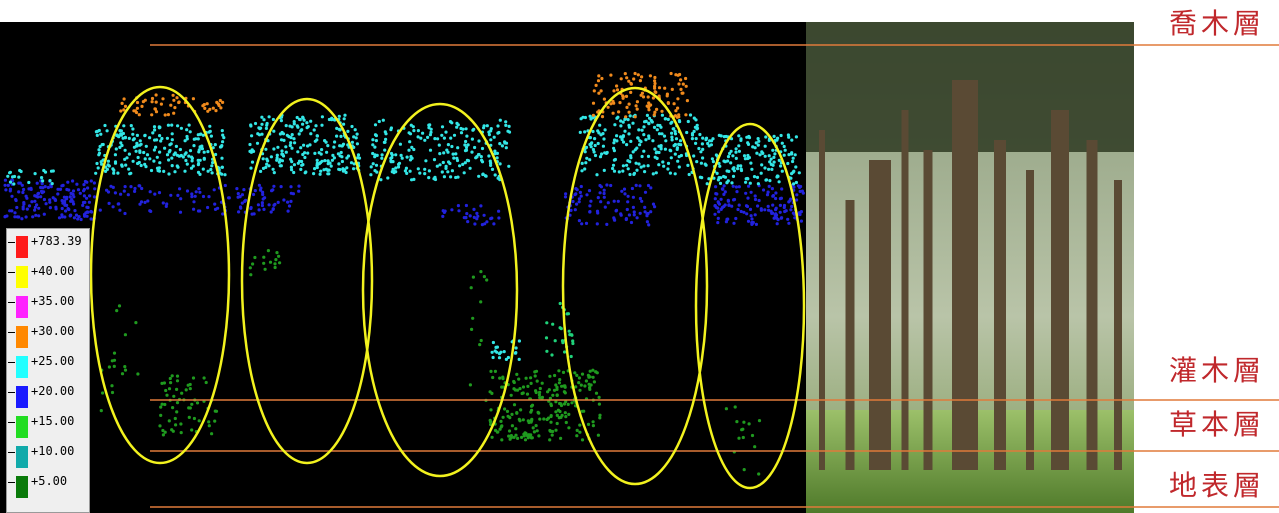 The width and height of the screenshot is (1279, 513). What do you see at coordinates (56, 241) in the screenshot?
I see `legend-label: +783.39` at bounding box center [56, 241].